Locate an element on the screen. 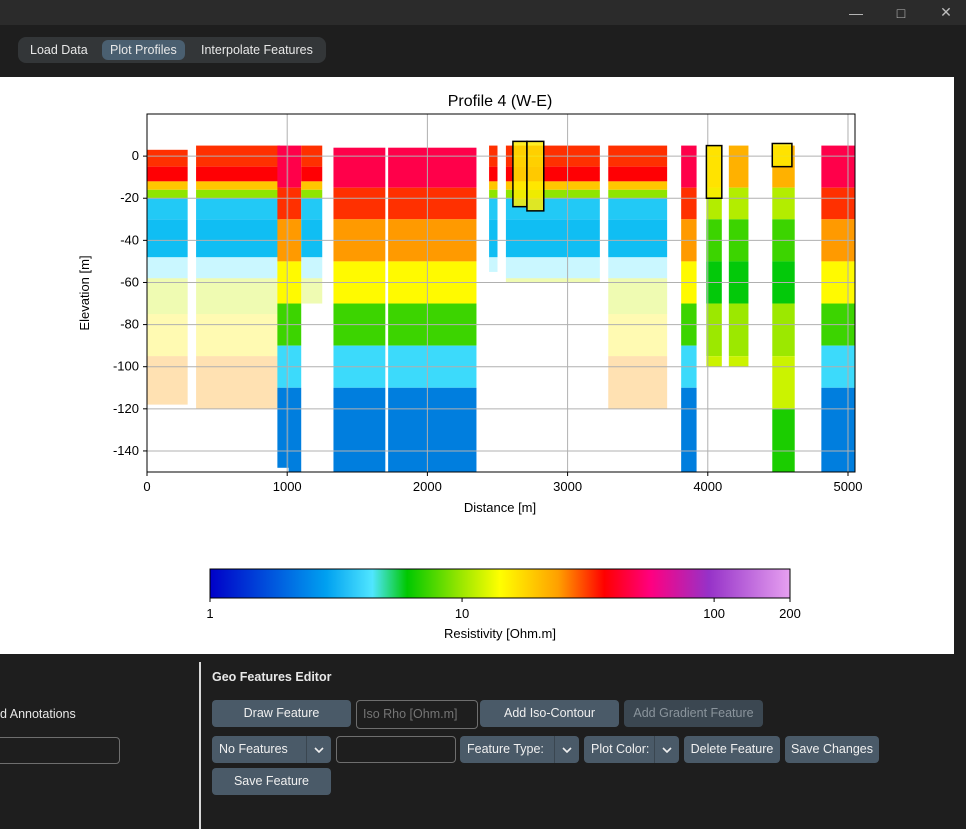 This screenshot has height=829, width=966. add-iso-contour-button: Add Iso-Contour is located at coordinates (549, 713).